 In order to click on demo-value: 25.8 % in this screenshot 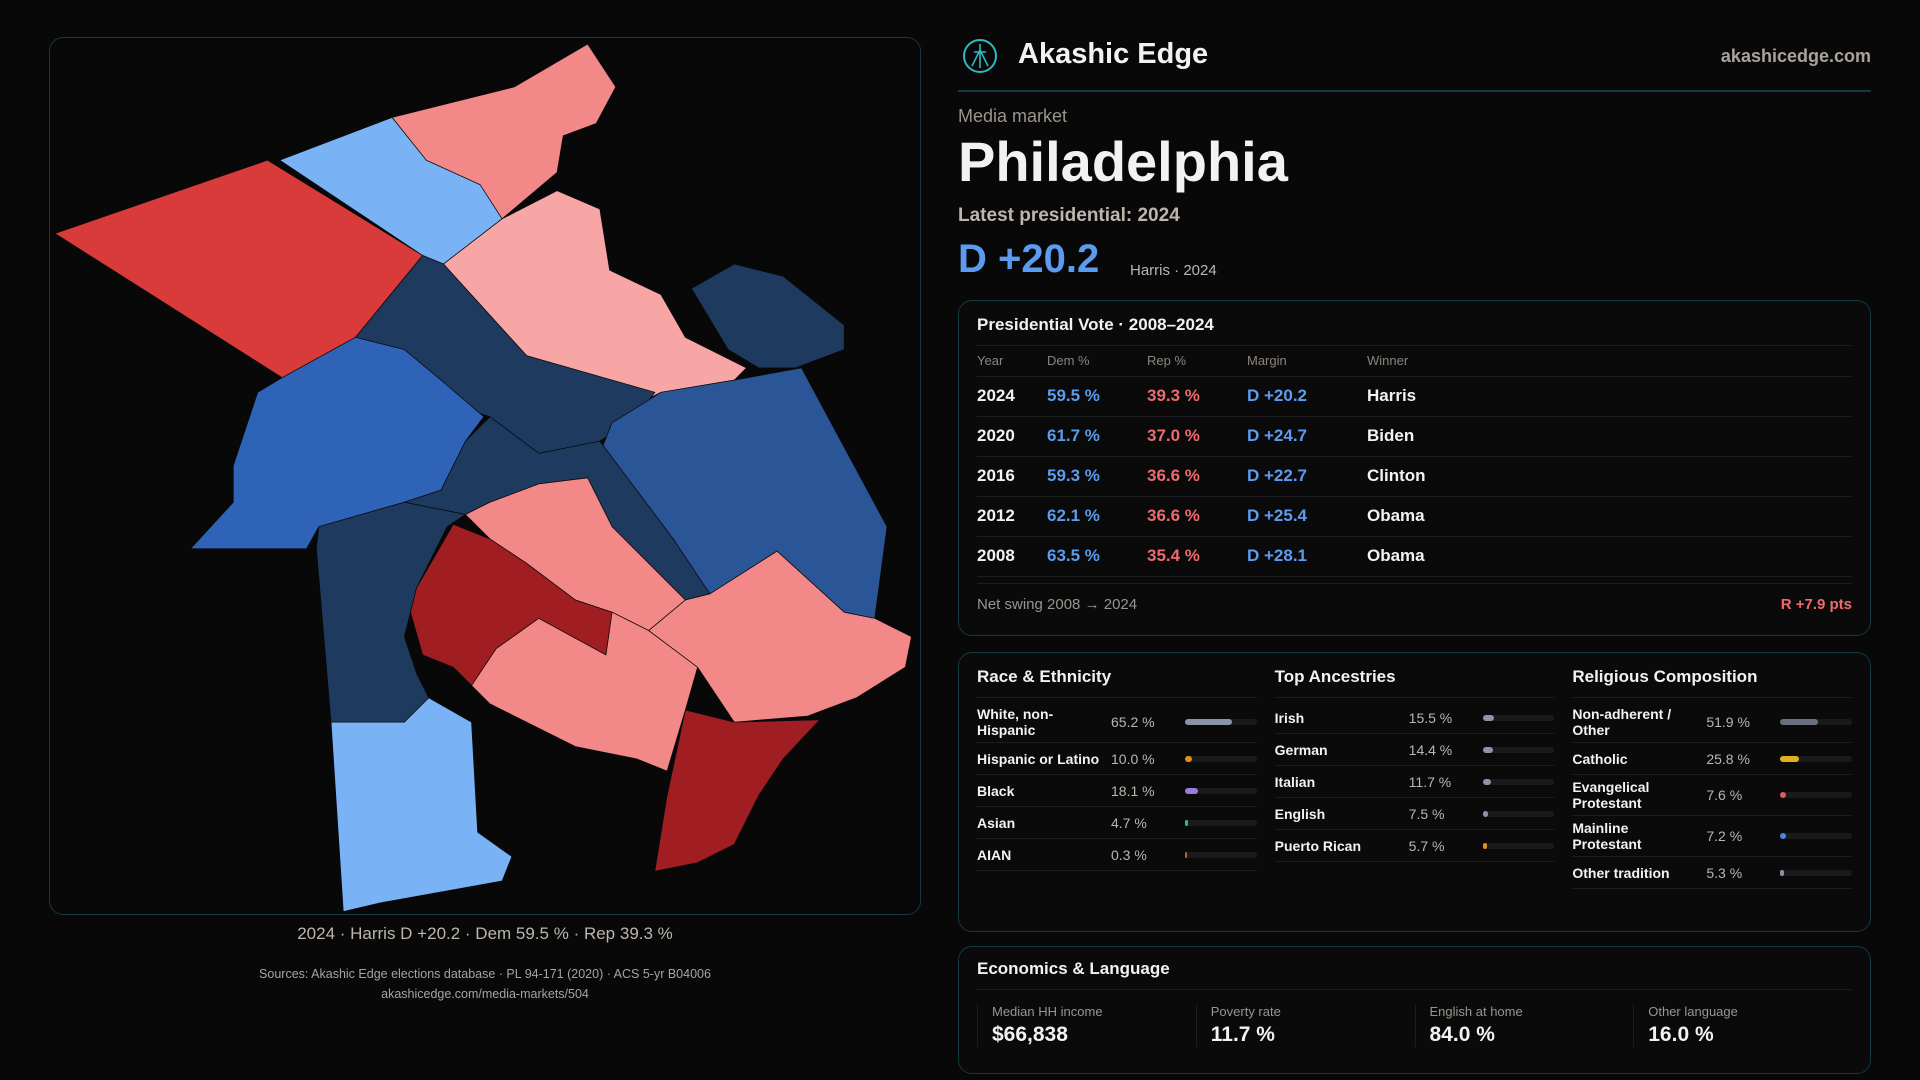, I will do `click(1728, 758)`.